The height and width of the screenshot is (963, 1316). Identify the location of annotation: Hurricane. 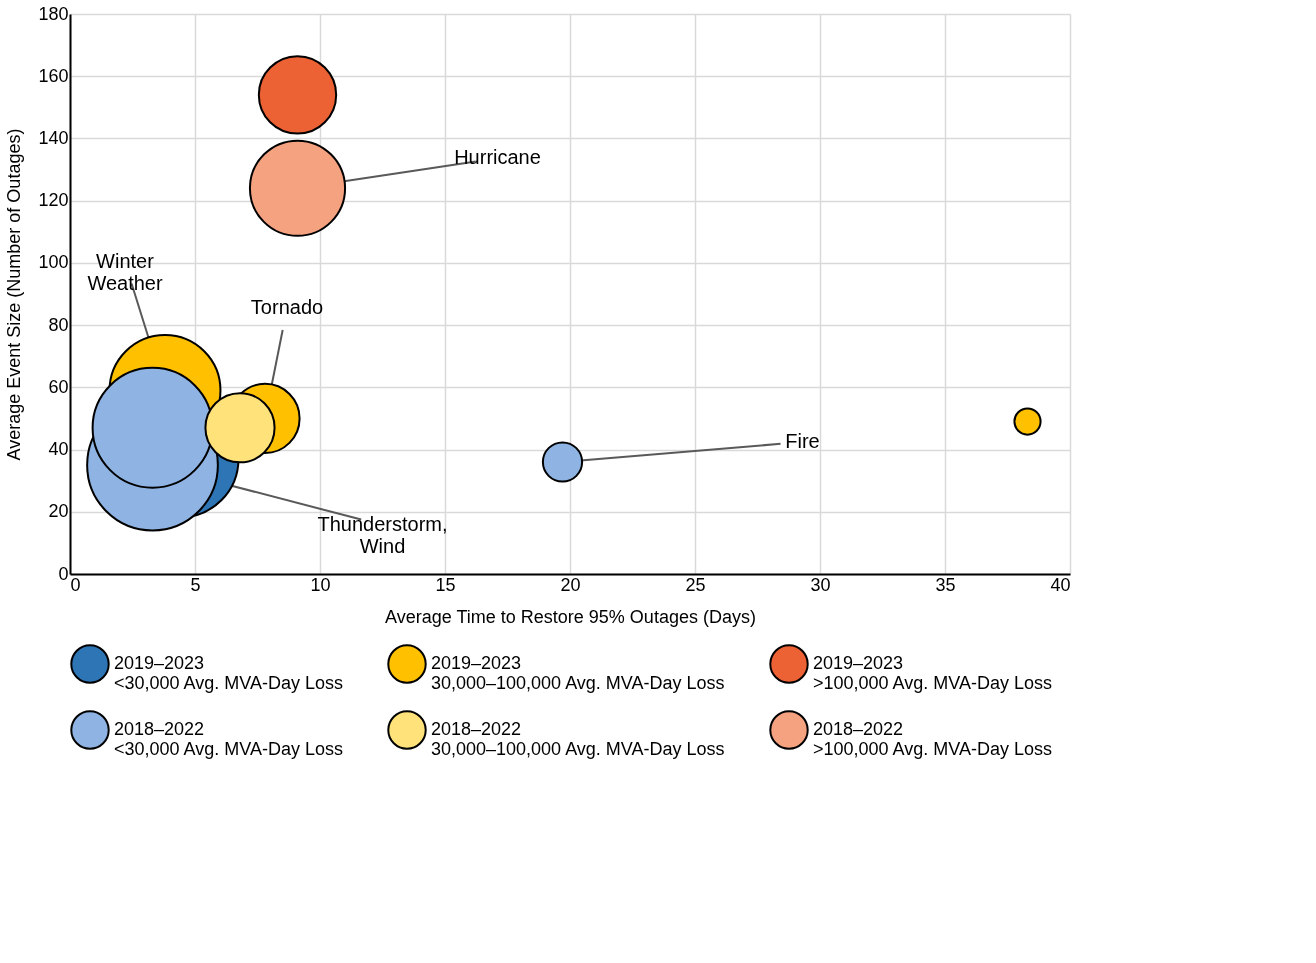
(497, 157).